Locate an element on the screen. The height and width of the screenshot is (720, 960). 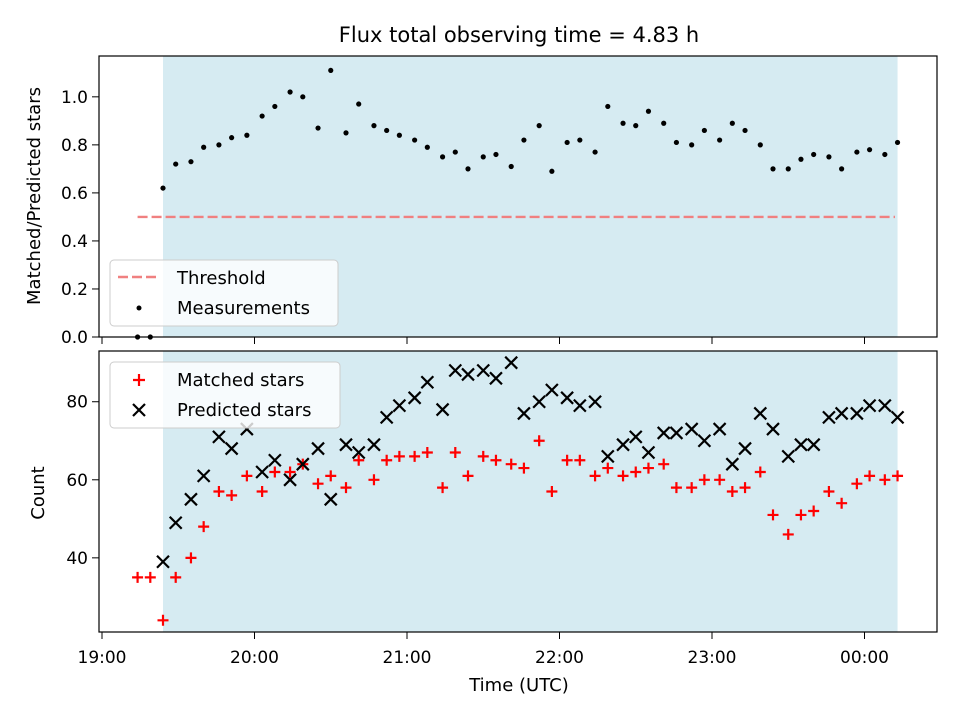
ratio-legend: Threshold Measurements is located at coordinates (224, 293).